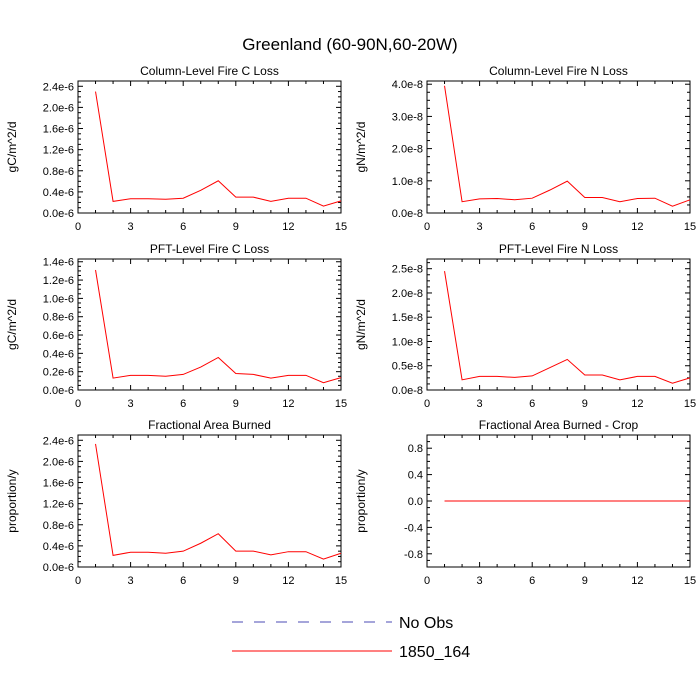  Describe the element at coordinates (413, 555) in the screenshot. I see `y-tick-label: -0.8` at that location.